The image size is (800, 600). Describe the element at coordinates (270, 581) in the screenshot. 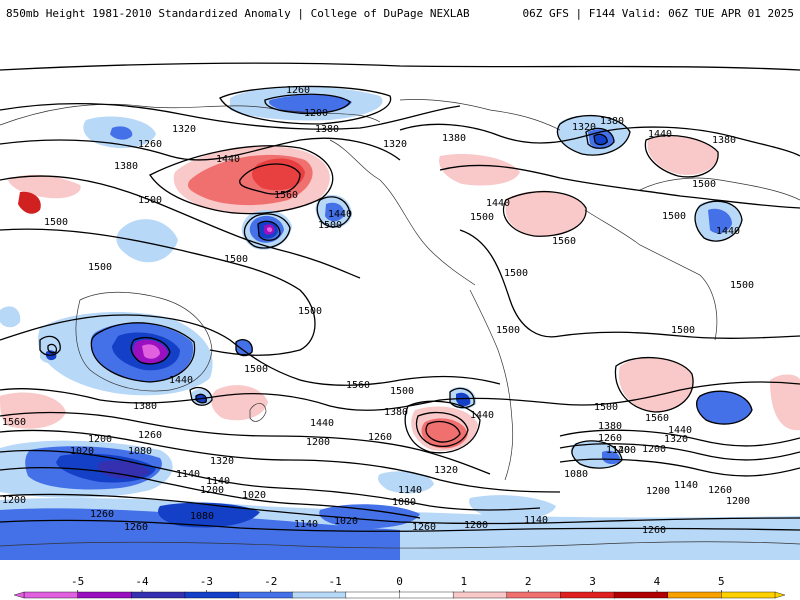

I see `colorbar-tick-label: -2` at that location.